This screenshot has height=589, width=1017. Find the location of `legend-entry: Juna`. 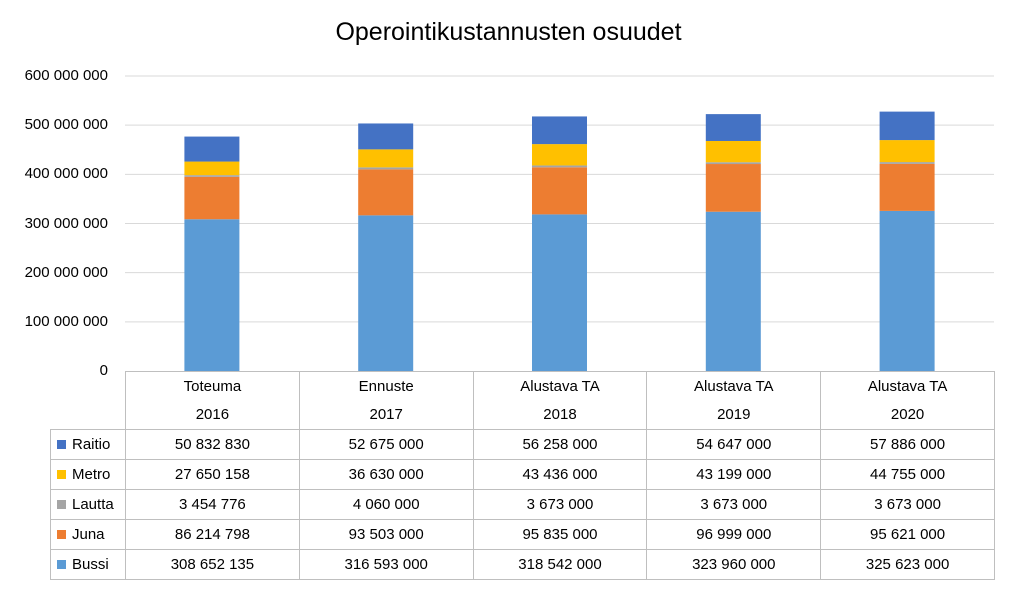

legend-entry: Juna is located at coordinates (88, 534).